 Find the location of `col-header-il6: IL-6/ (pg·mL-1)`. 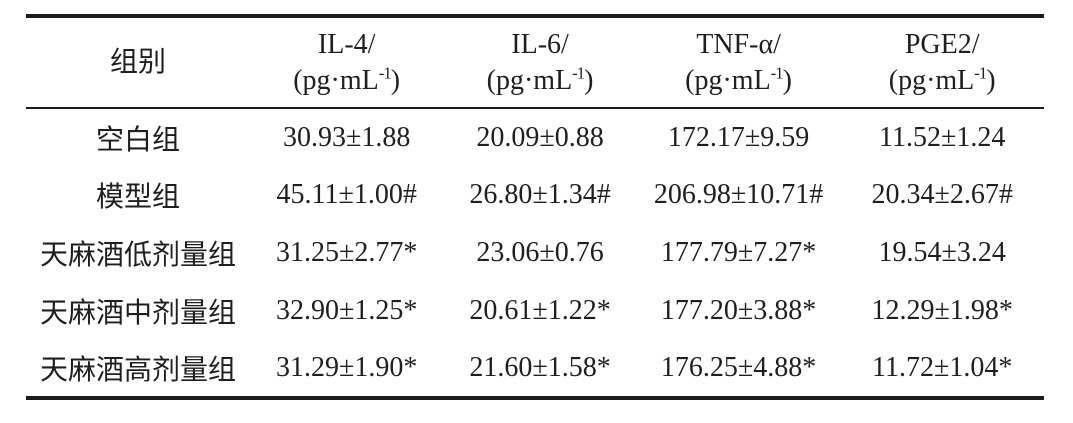

col-header-il6: IL-6/ (pg·mL-1) is located at coordinates (539, 62).